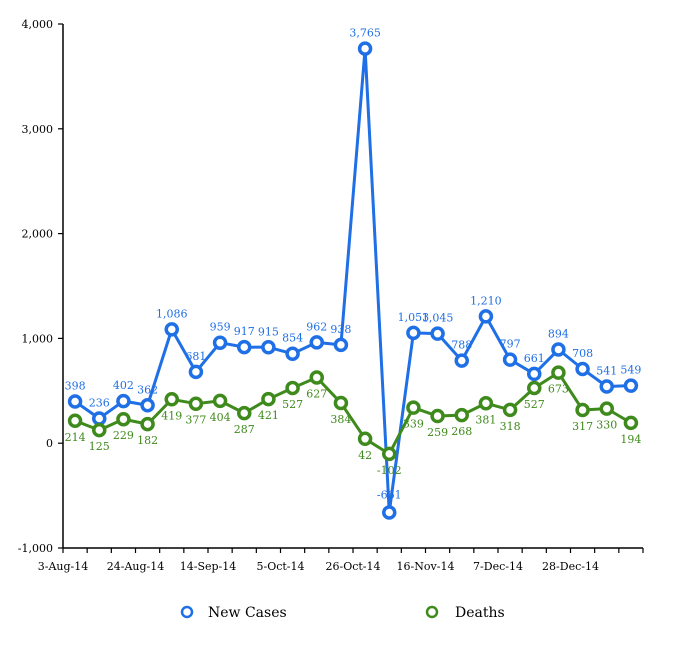 The width and height of the screenshot is (683, 647). I want to click on x-tick-label: 14-Sep-14, so click(208, 566).